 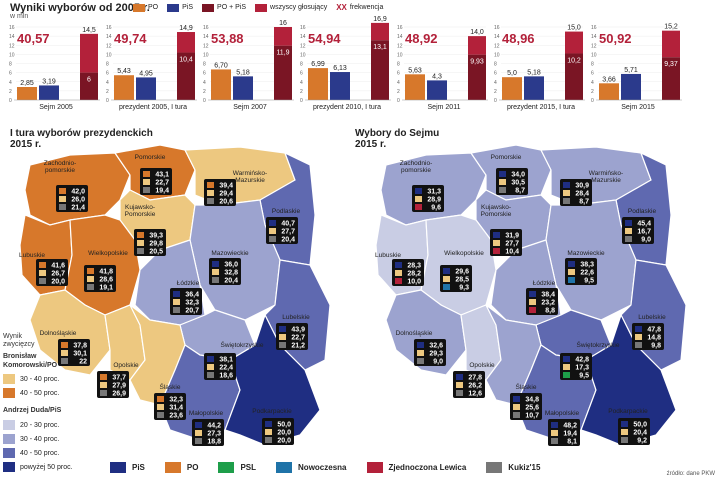 What do you see at coordinates (81, 139) in the screenshot?
I see `left-map-title: I tura wyborów prezydenckich 2015 r.` at bounding box center [81, 139].